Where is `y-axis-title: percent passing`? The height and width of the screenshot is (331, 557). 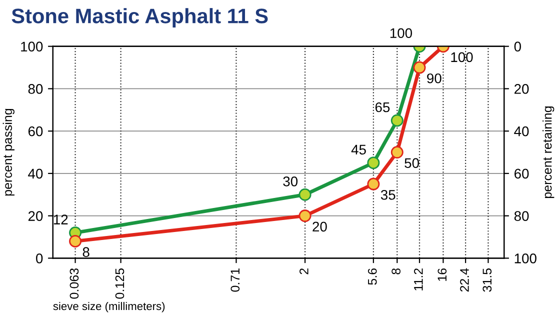 y-axis-title: percent passing is located at coordinates (8, 152).